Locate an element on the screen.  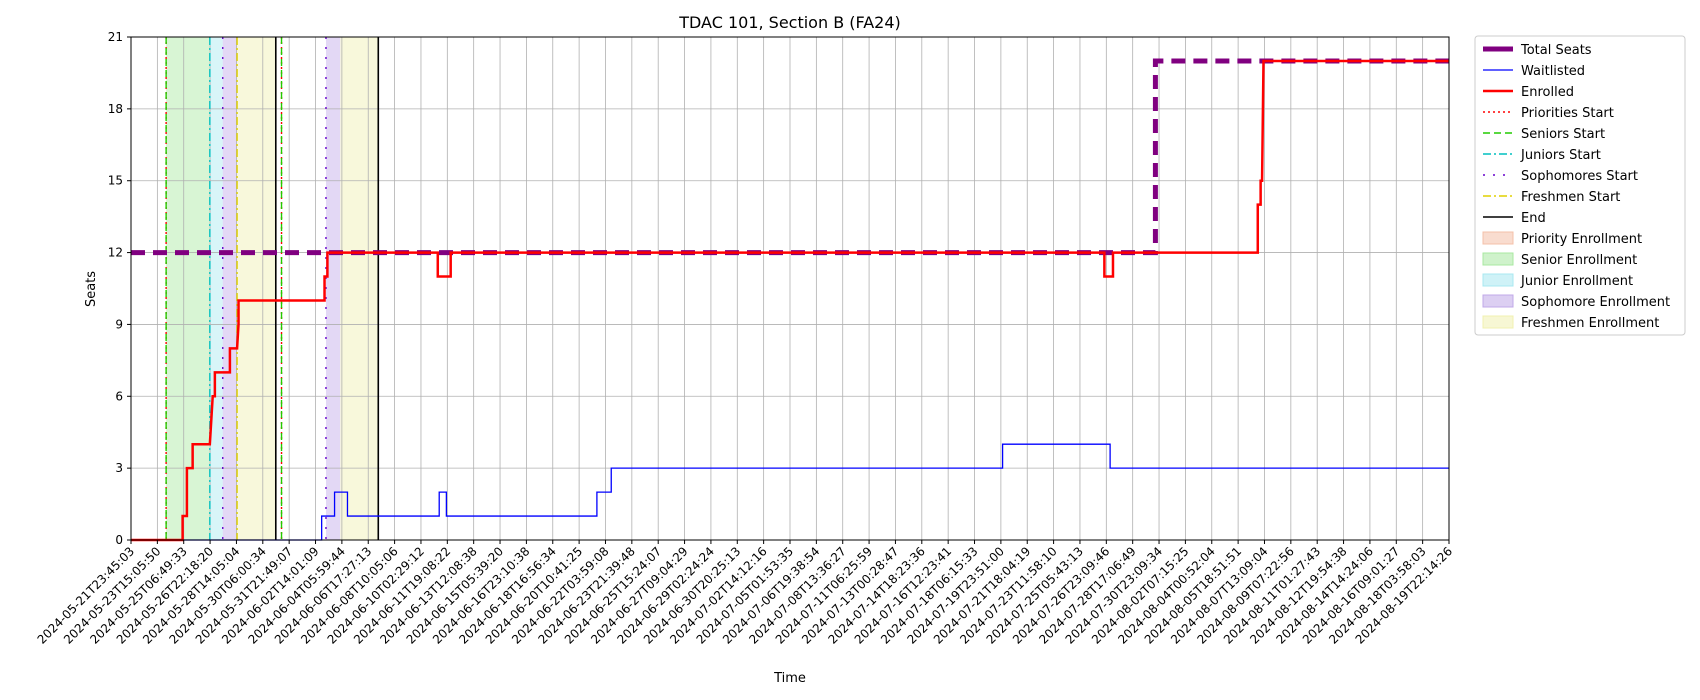
legend-label-junior-enrollment: Junior Enrollment is located at coordinates (1576, 281).